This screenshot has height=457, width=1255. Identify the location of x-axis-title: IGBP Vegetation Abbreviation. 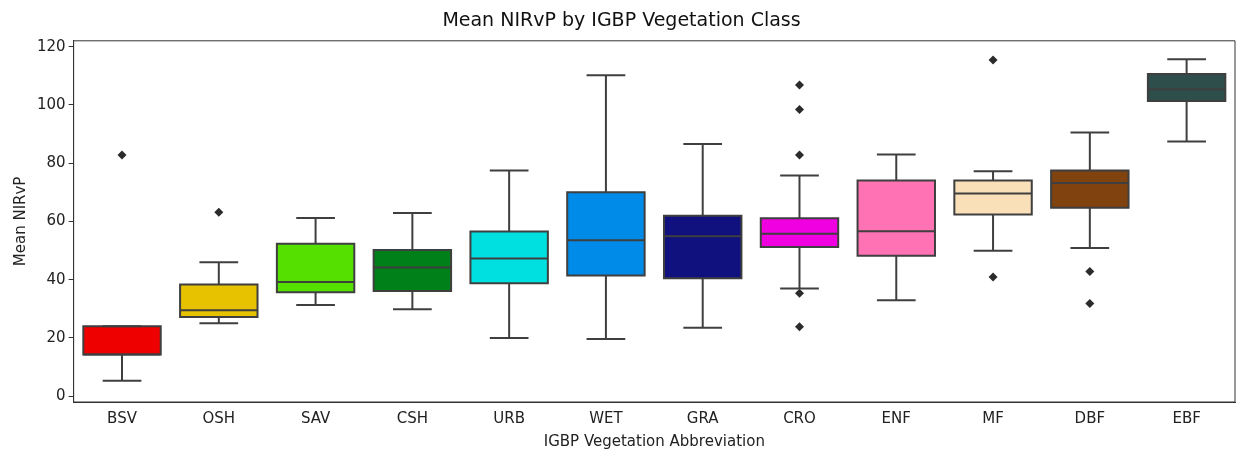
(654, 440).